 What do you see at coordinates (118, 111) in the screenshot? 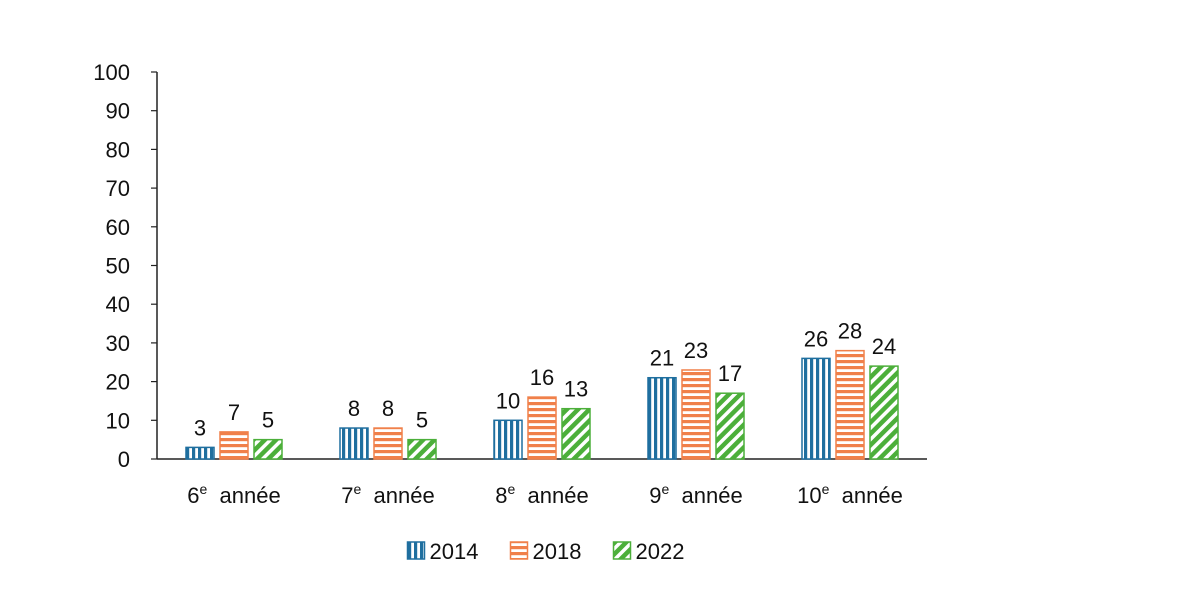
I see `y-tick-label: 90` at bounding box center [118, 111].